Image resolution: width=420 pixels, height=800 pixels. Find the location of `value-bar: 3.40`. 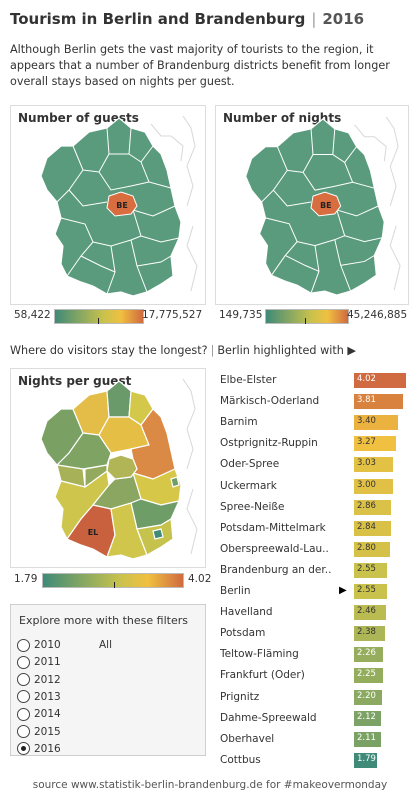

value-bar: 3.40 is located at coordinates (376, 423).